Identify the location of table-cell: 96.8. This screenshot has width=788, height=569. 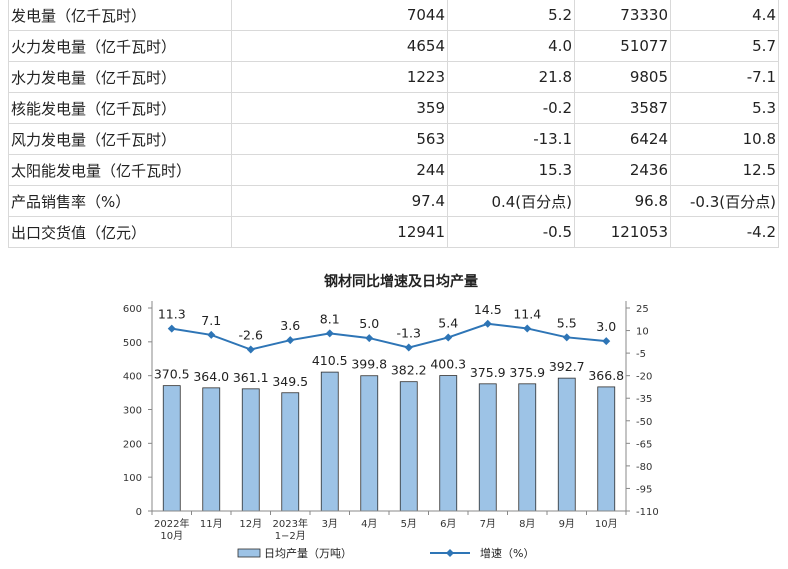
(622, 201).